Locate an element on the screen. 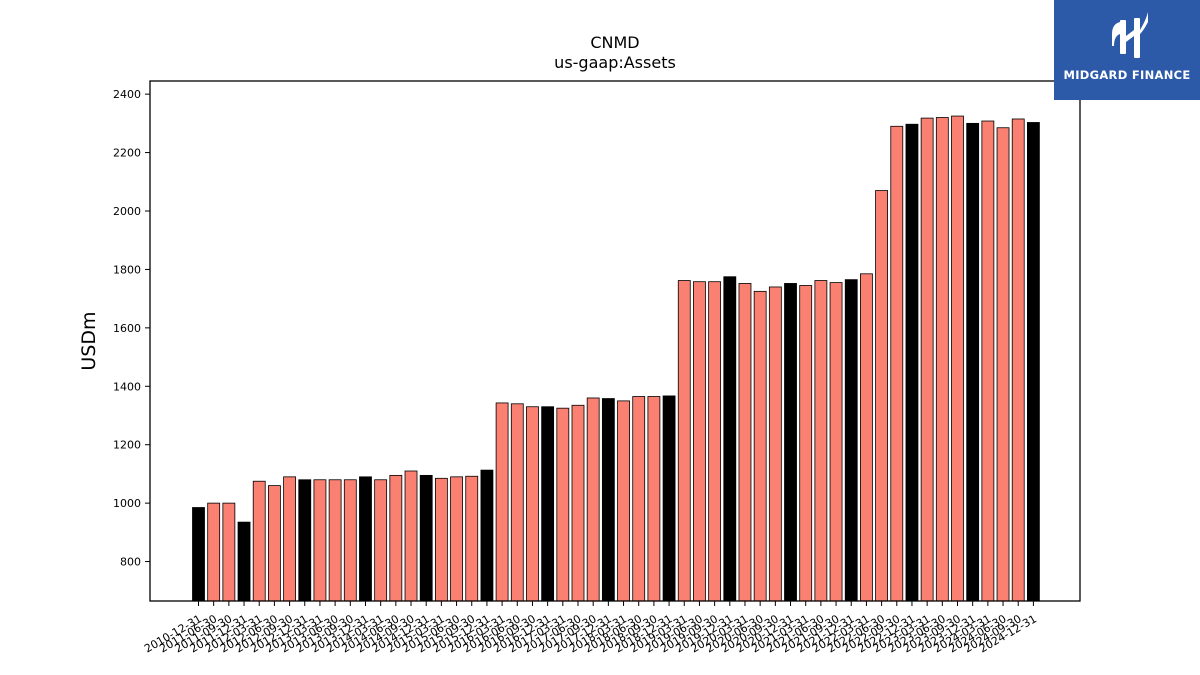  y-tick-label-2200: 2200 is located at coordinates (127, 153).